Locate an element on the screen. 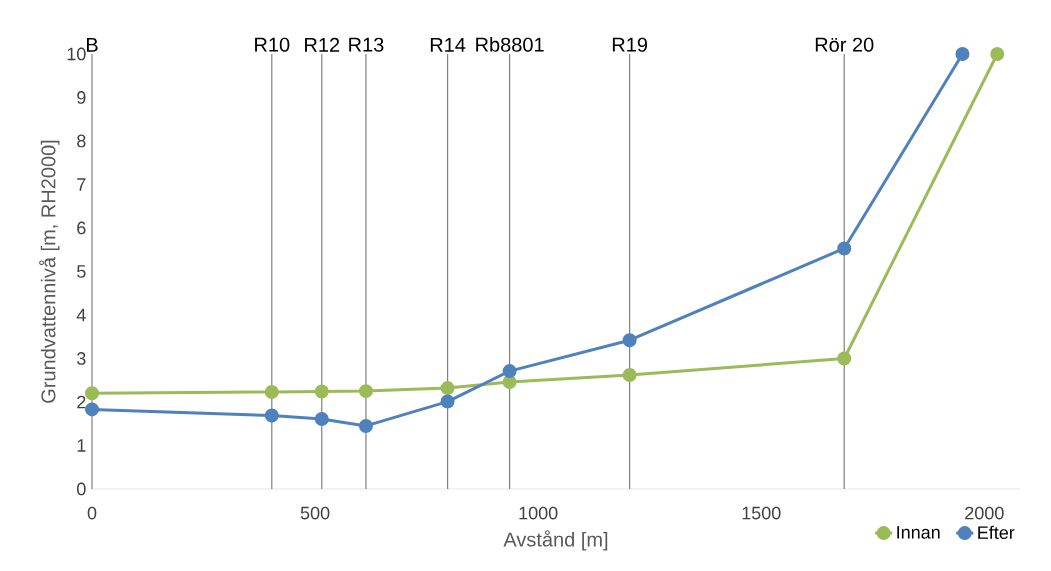 This screenshot has width=1051, height=571. ref-line-label: R10 is located at coordinates (272, 44).